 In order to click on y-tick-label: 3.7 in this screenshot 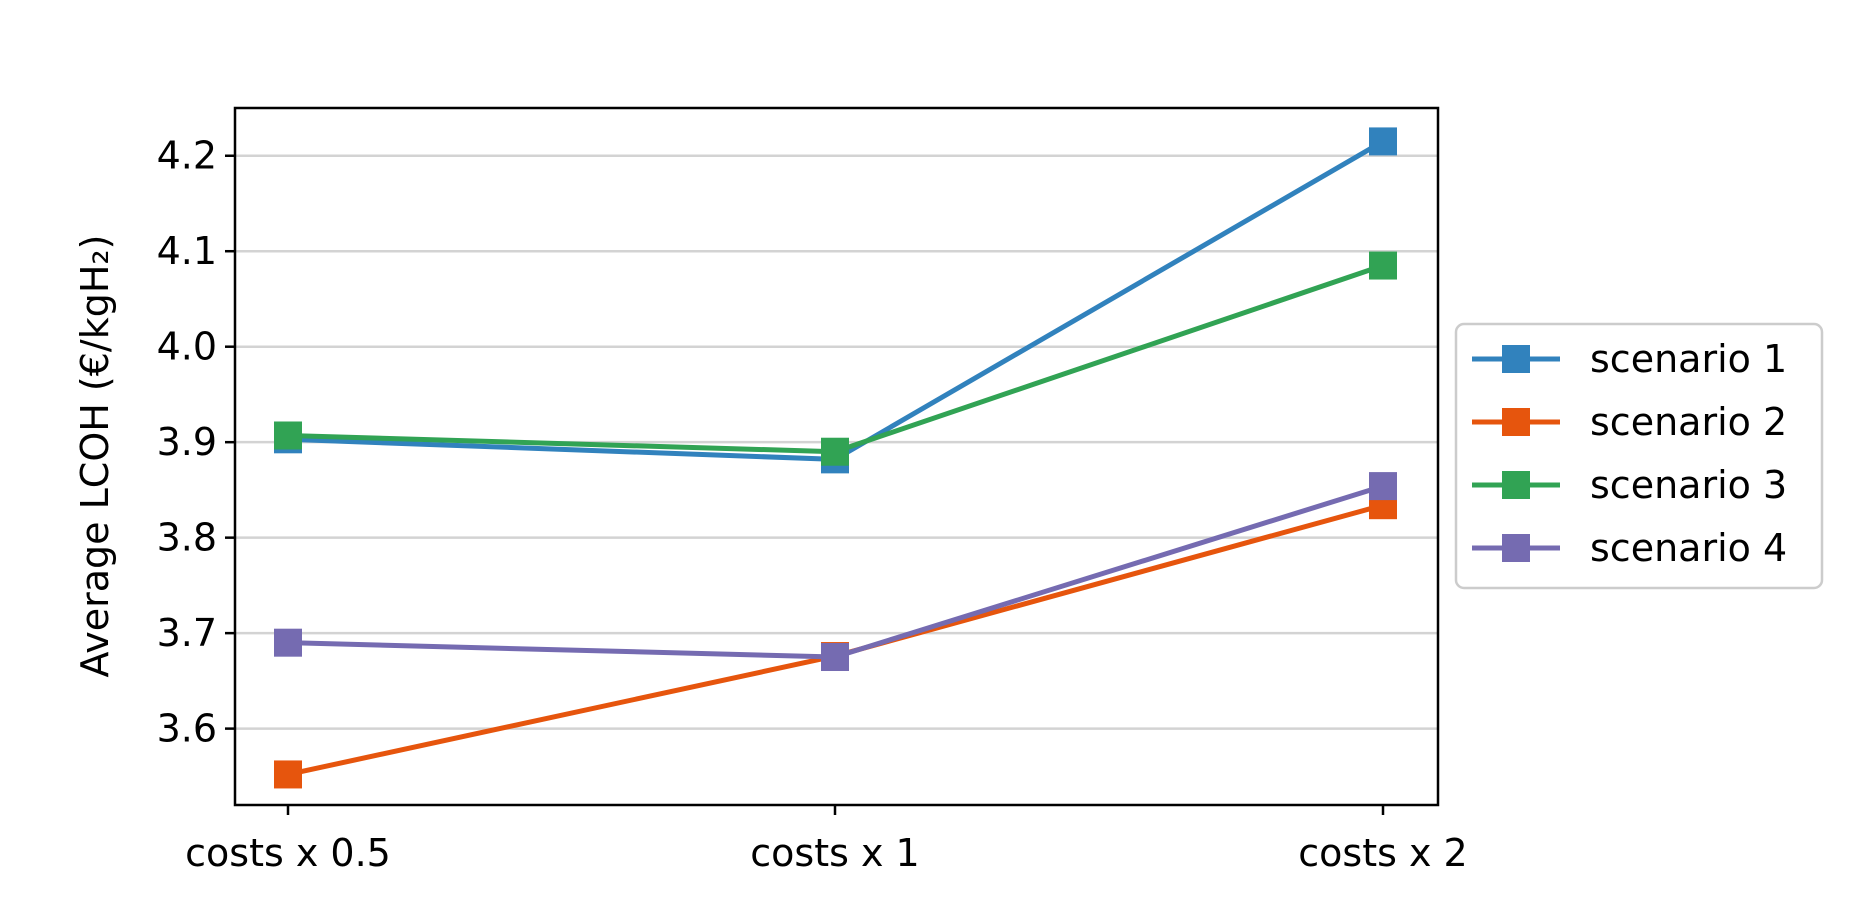, I will do `click(187, 633)`.